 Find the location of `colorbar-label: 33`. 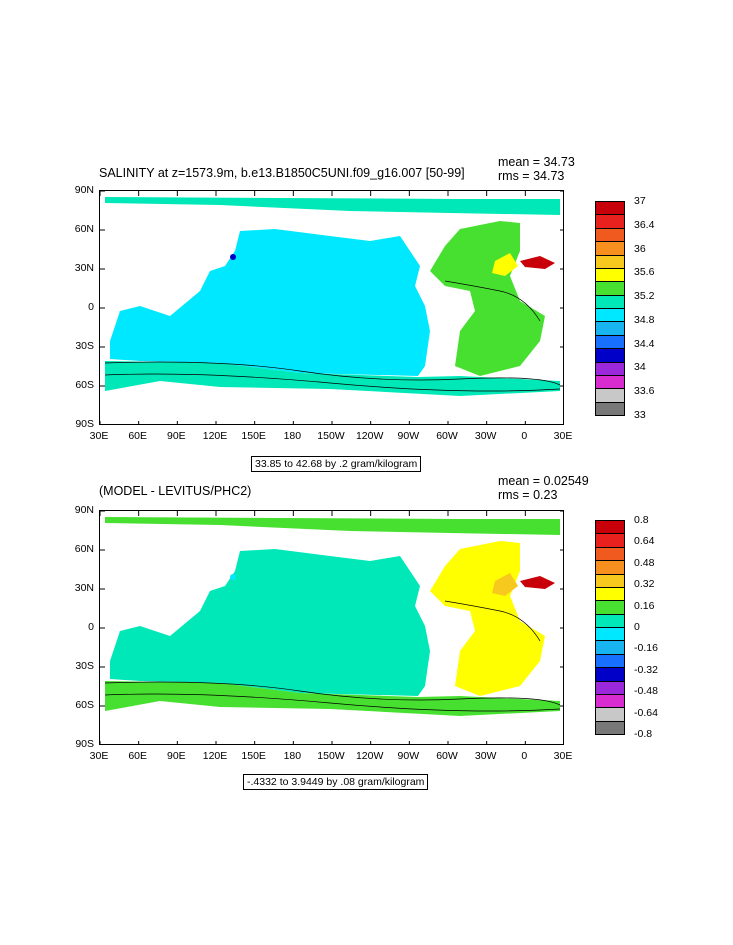

colorbar-label: 33 is located at coordinates (640, 415).